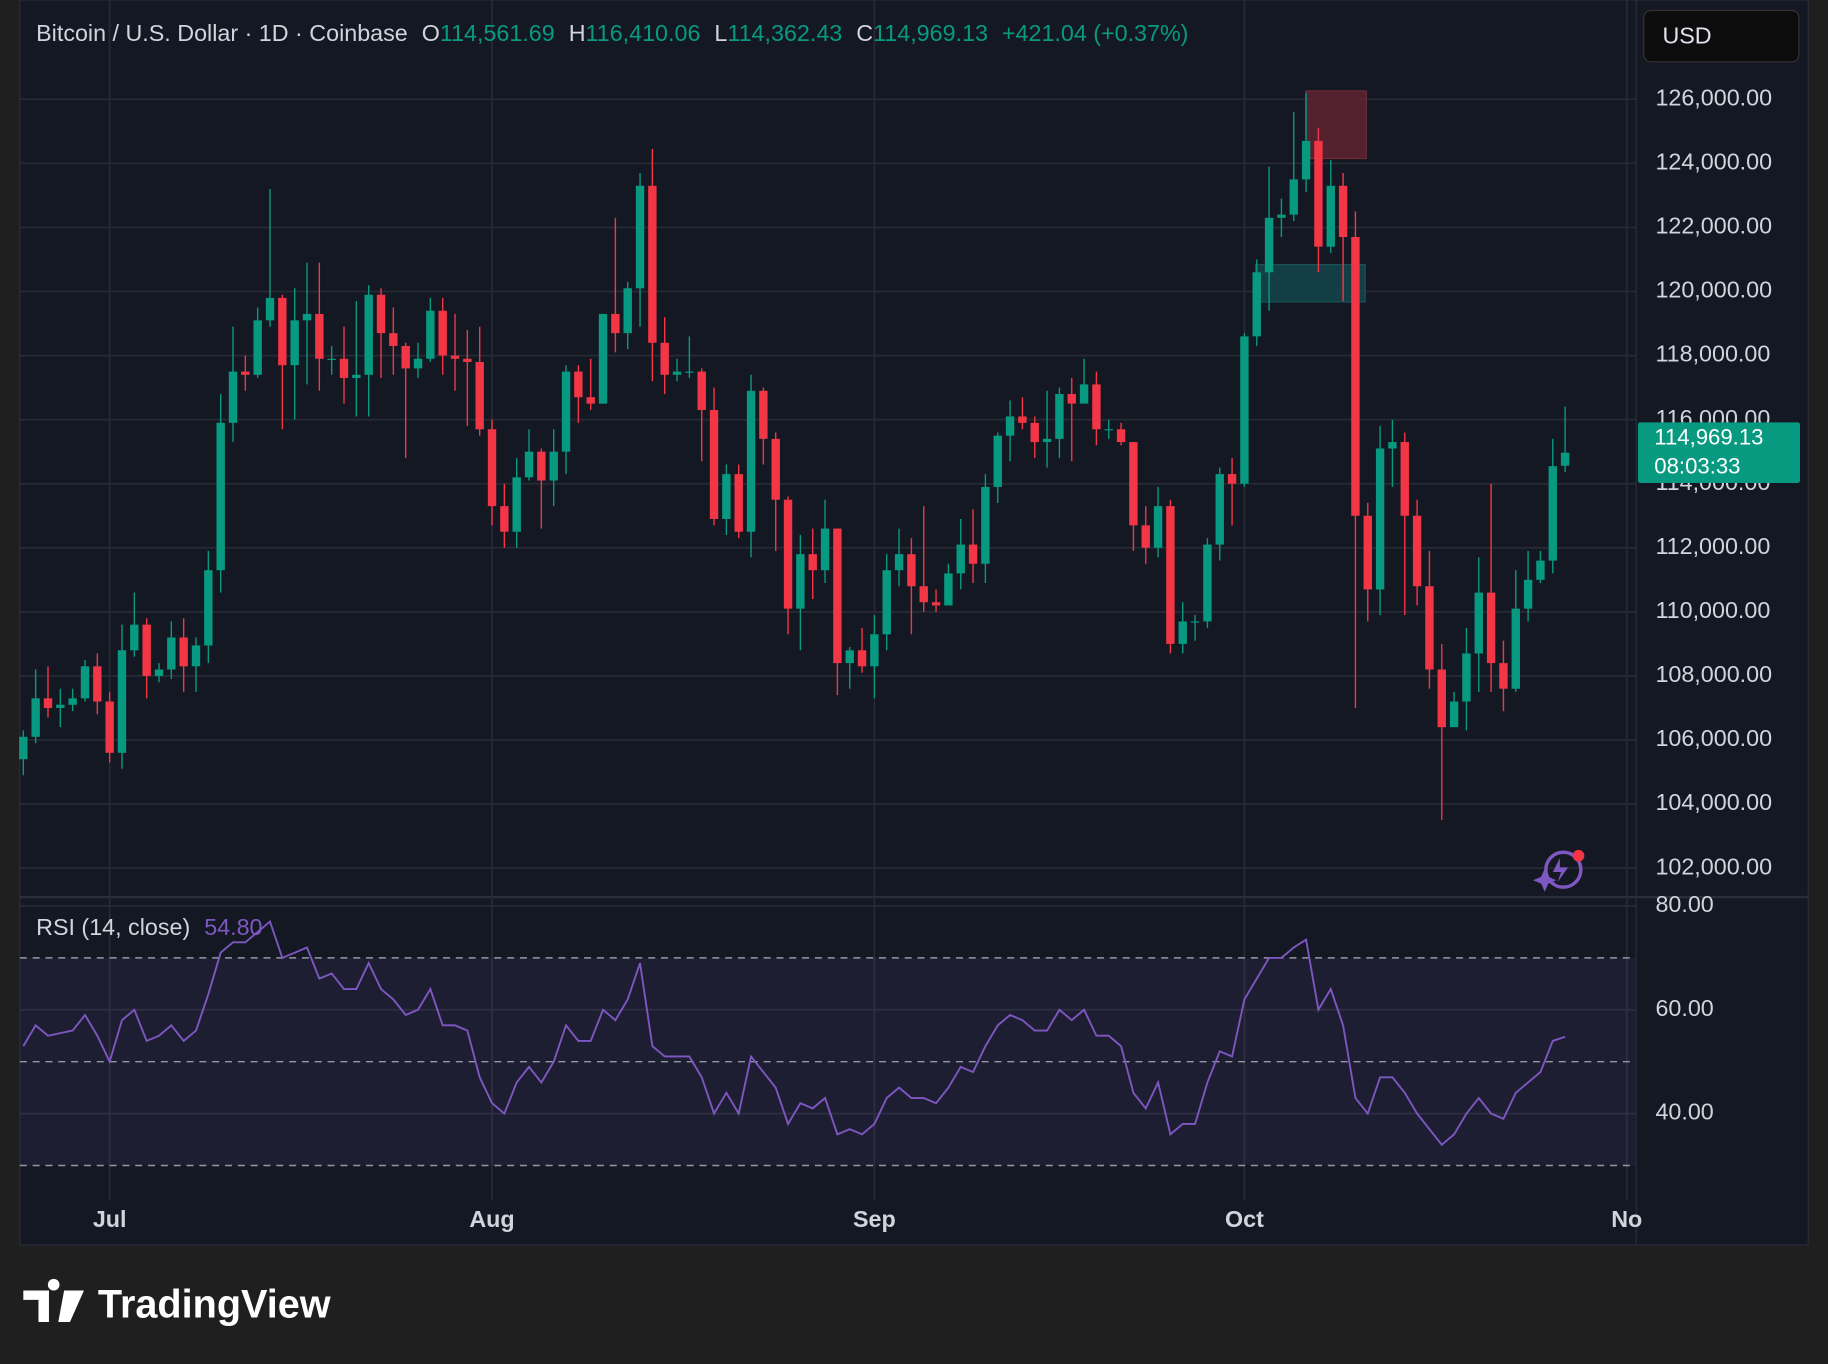  Describe the element at coordinates (720, 33) in the screenshot. I see `low-key: L` at that location.